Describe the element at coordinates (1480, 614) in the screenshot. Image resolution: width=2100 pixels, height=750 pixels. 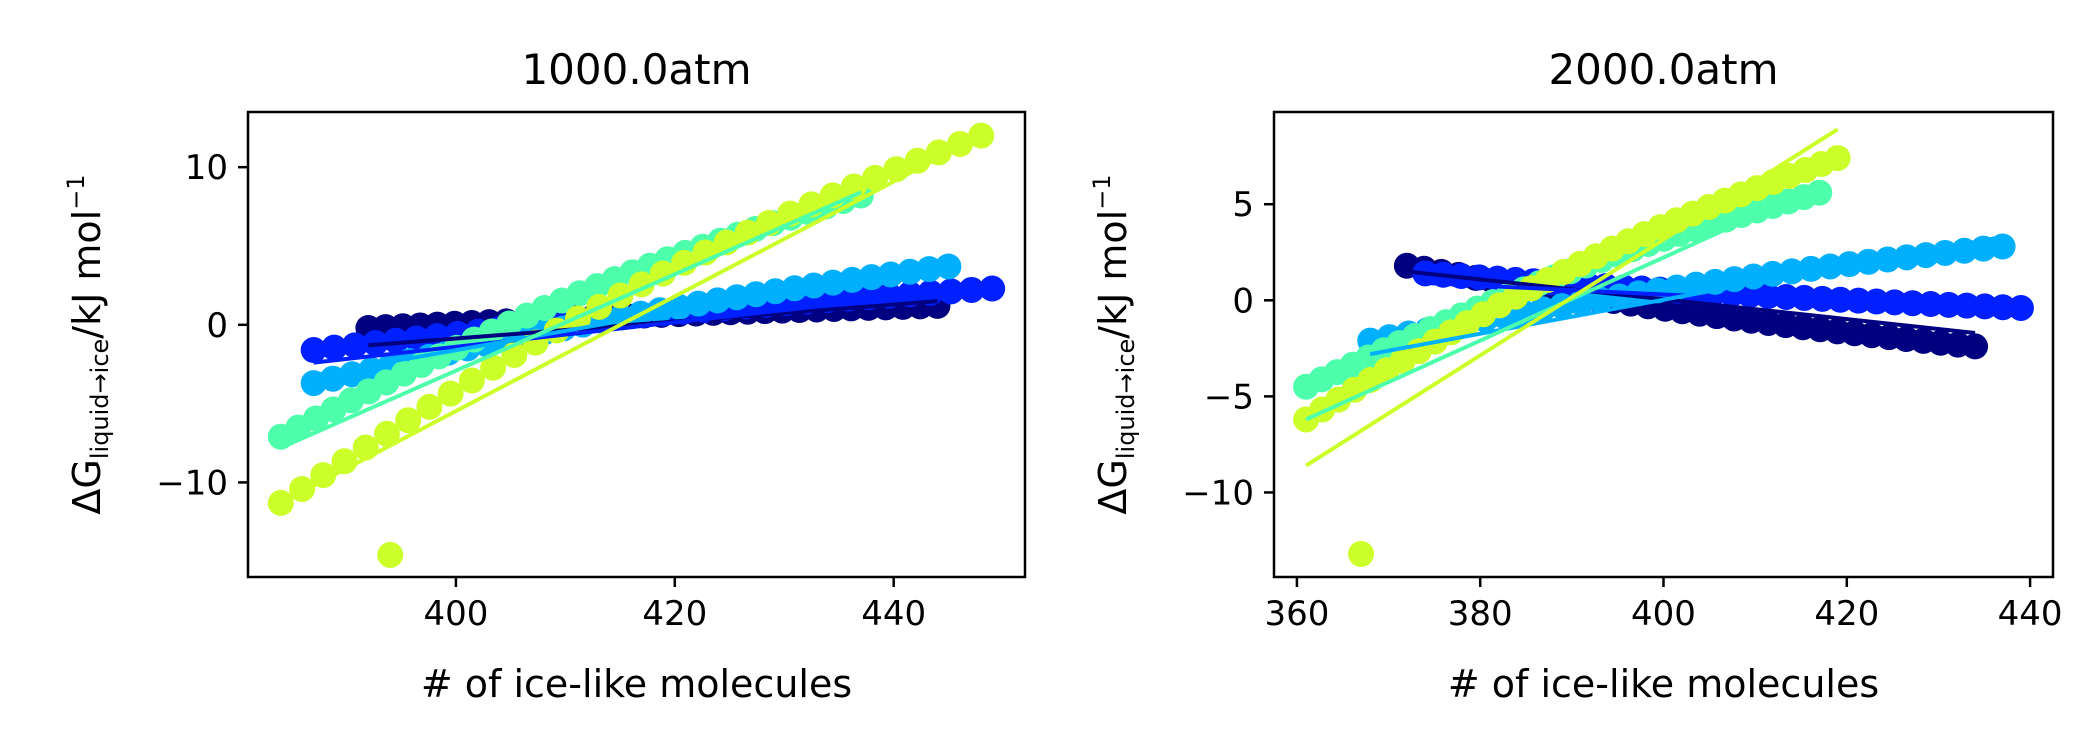
I see `x-tick-label: 380` at that location.